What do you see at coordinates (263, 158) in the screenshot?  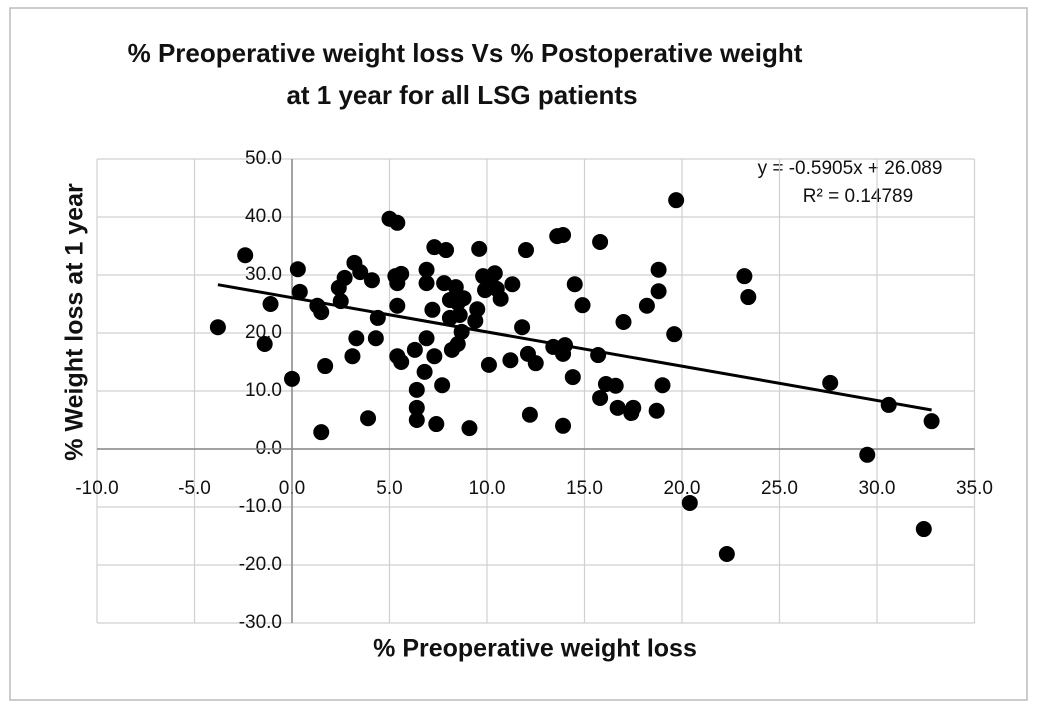 I see `y-tick-label: 50.0` at bounding box center [263, 158].